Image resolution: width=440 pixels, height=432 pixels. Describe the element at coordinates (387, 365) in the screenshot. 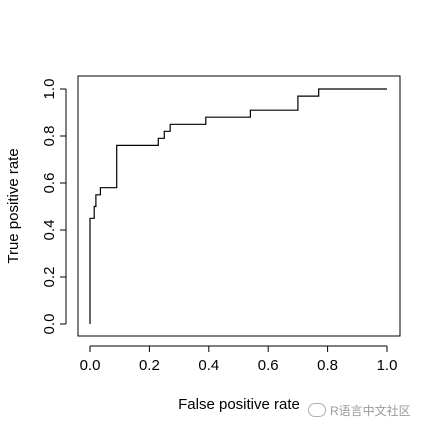

I see `x-tick-label: 1.0` at that location.